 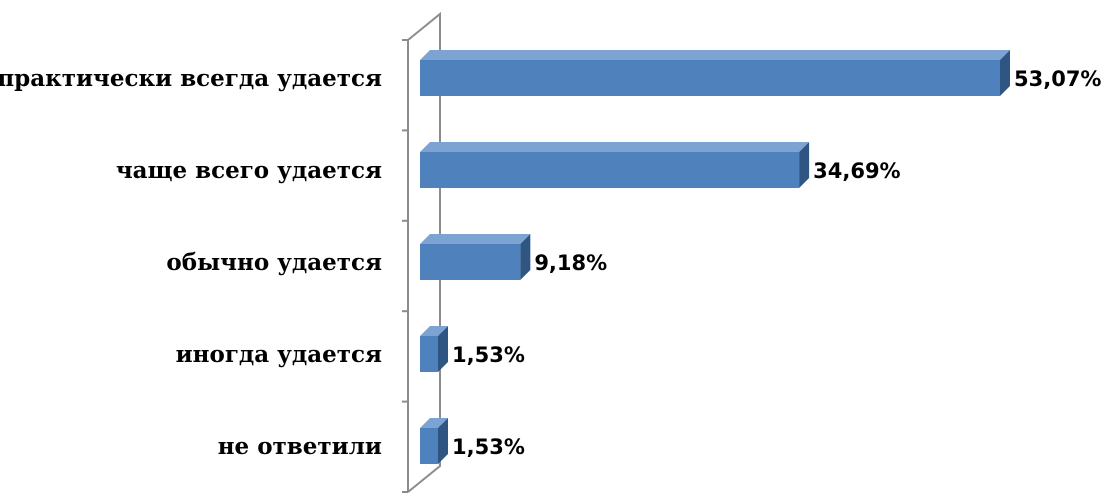 I want to click on value-label: 9,18%, so click(x=570, y=263).